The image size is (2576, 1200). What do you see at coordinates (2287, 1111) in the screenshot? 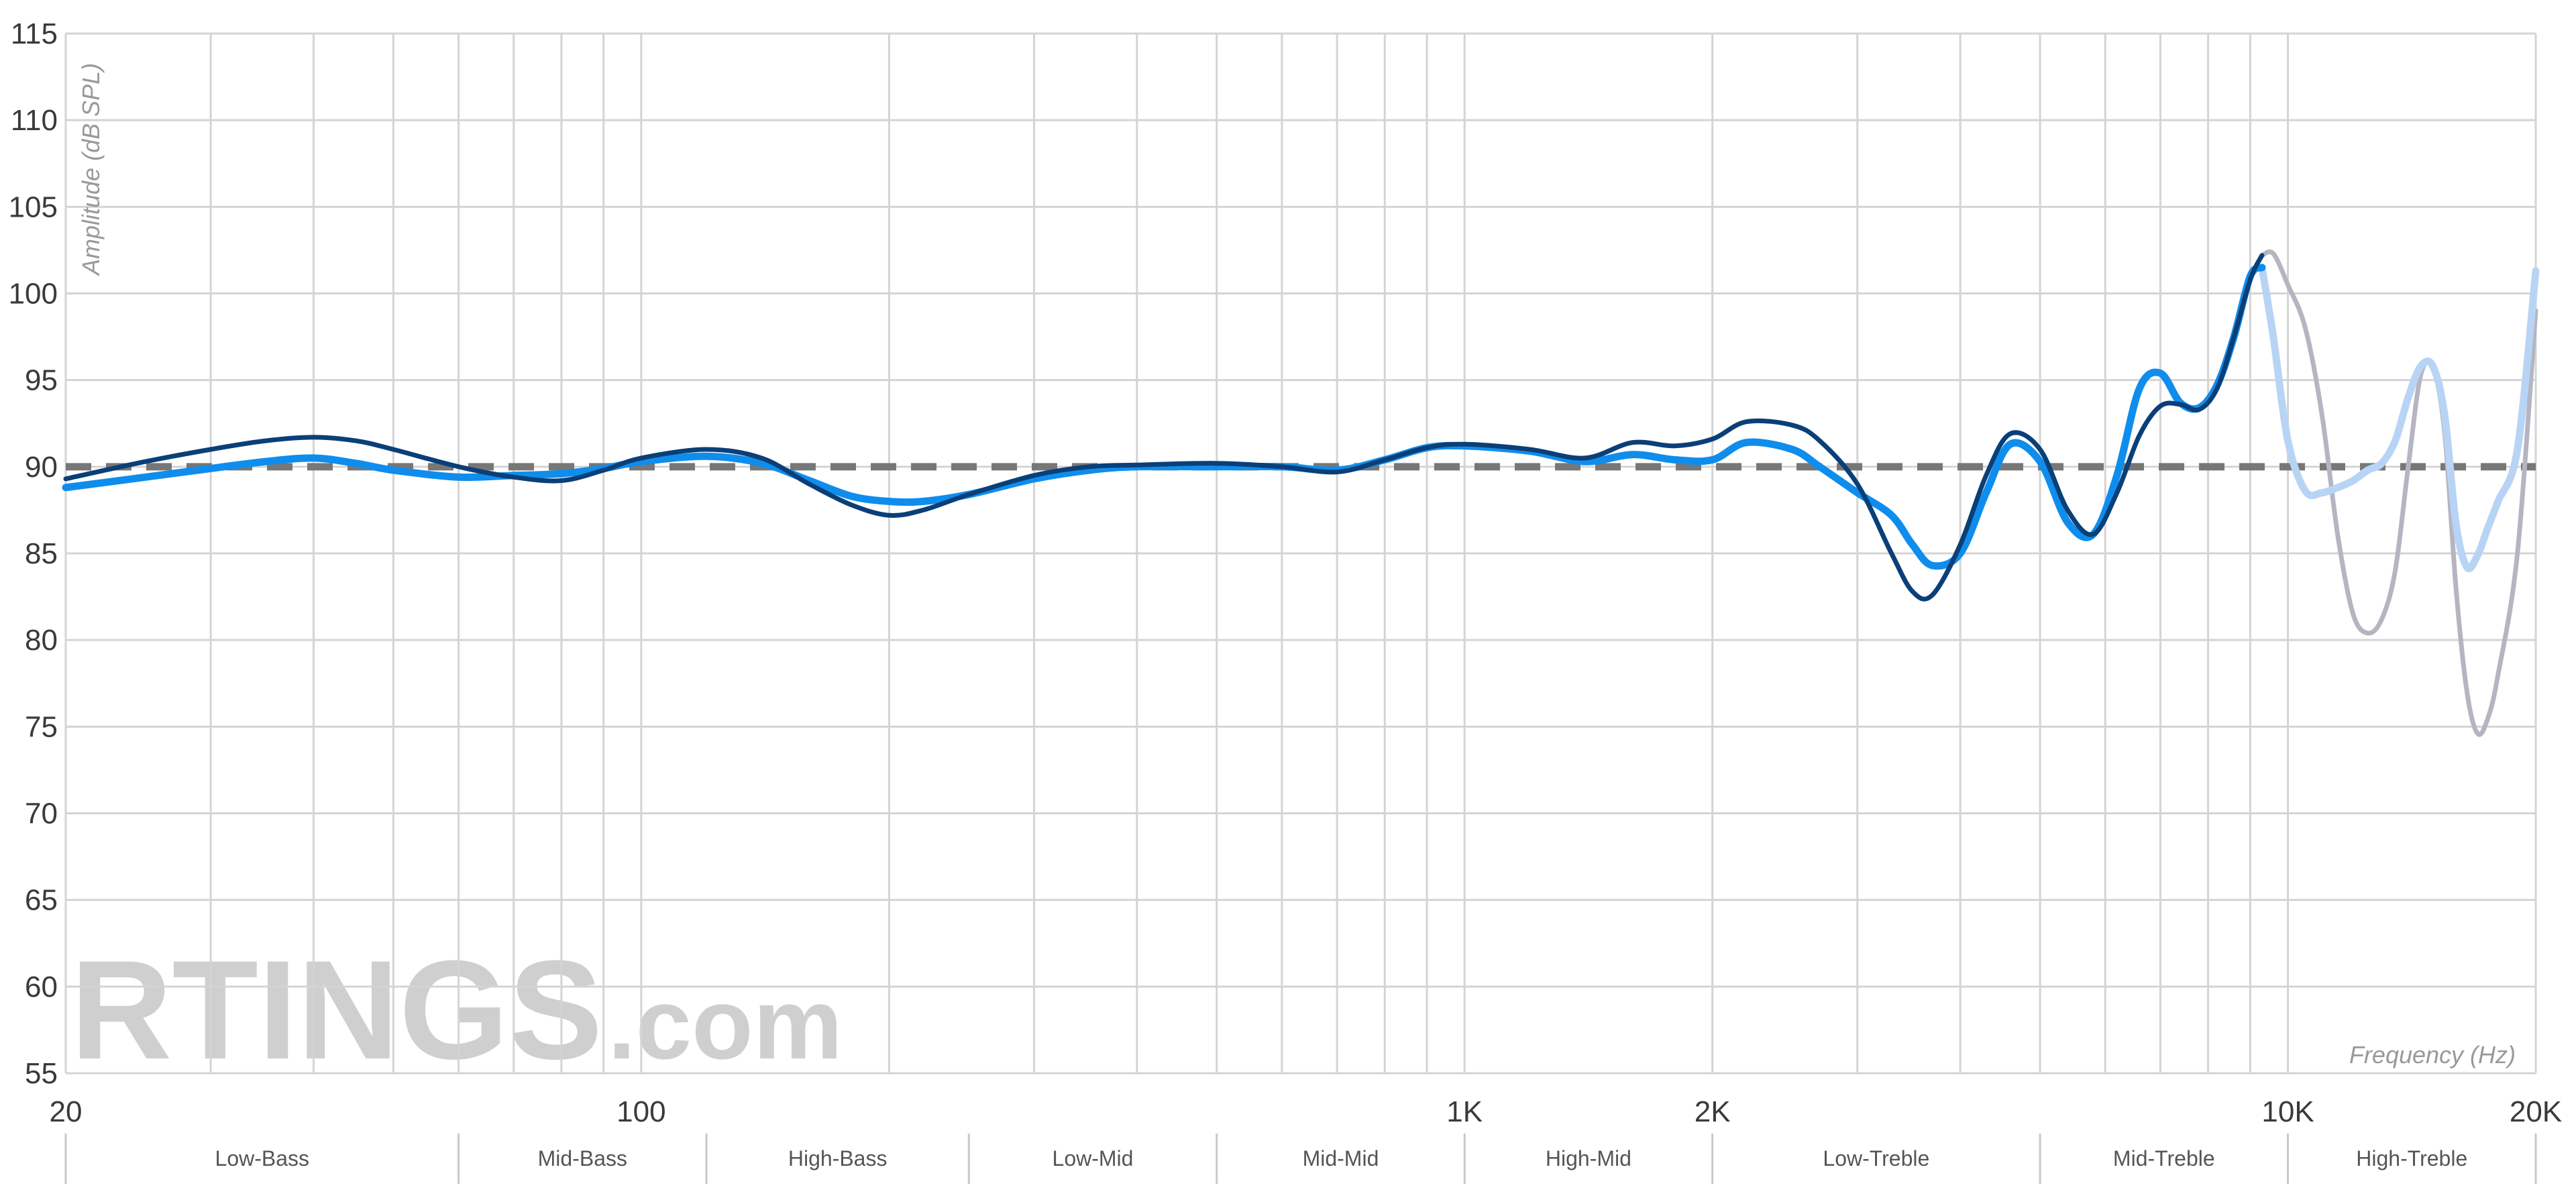
I see `x-tick-label: 10K` at bounding box center [2287, 1111].